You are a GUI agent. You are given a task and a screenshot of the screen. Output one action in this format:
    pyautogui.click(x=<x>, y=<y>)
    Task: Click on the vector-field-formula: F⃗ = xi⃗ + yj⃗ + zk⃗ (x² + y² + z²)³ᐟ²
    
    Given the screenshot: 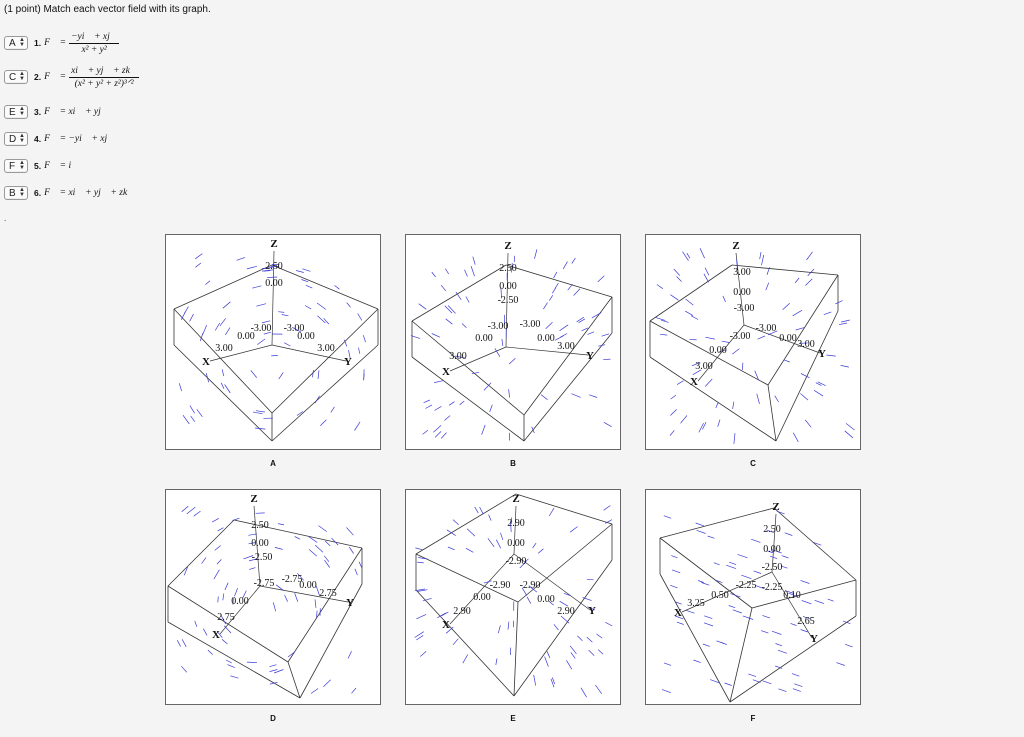 What is the action you would take?
    pyautogui.click(x=92, y=77)
    